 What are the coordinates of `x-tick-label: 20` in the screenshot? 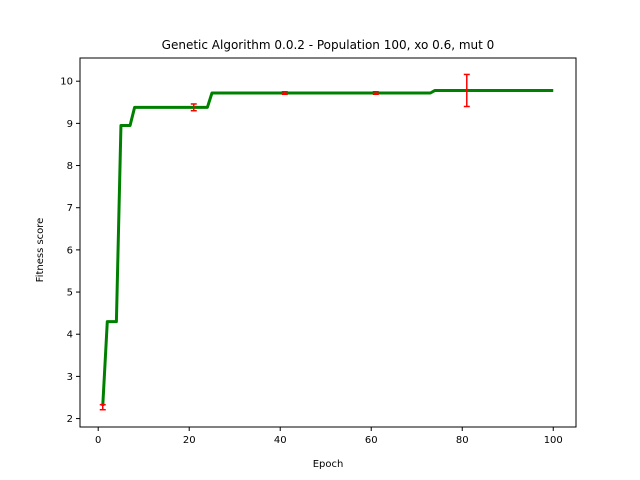 It's located at (189, 440).